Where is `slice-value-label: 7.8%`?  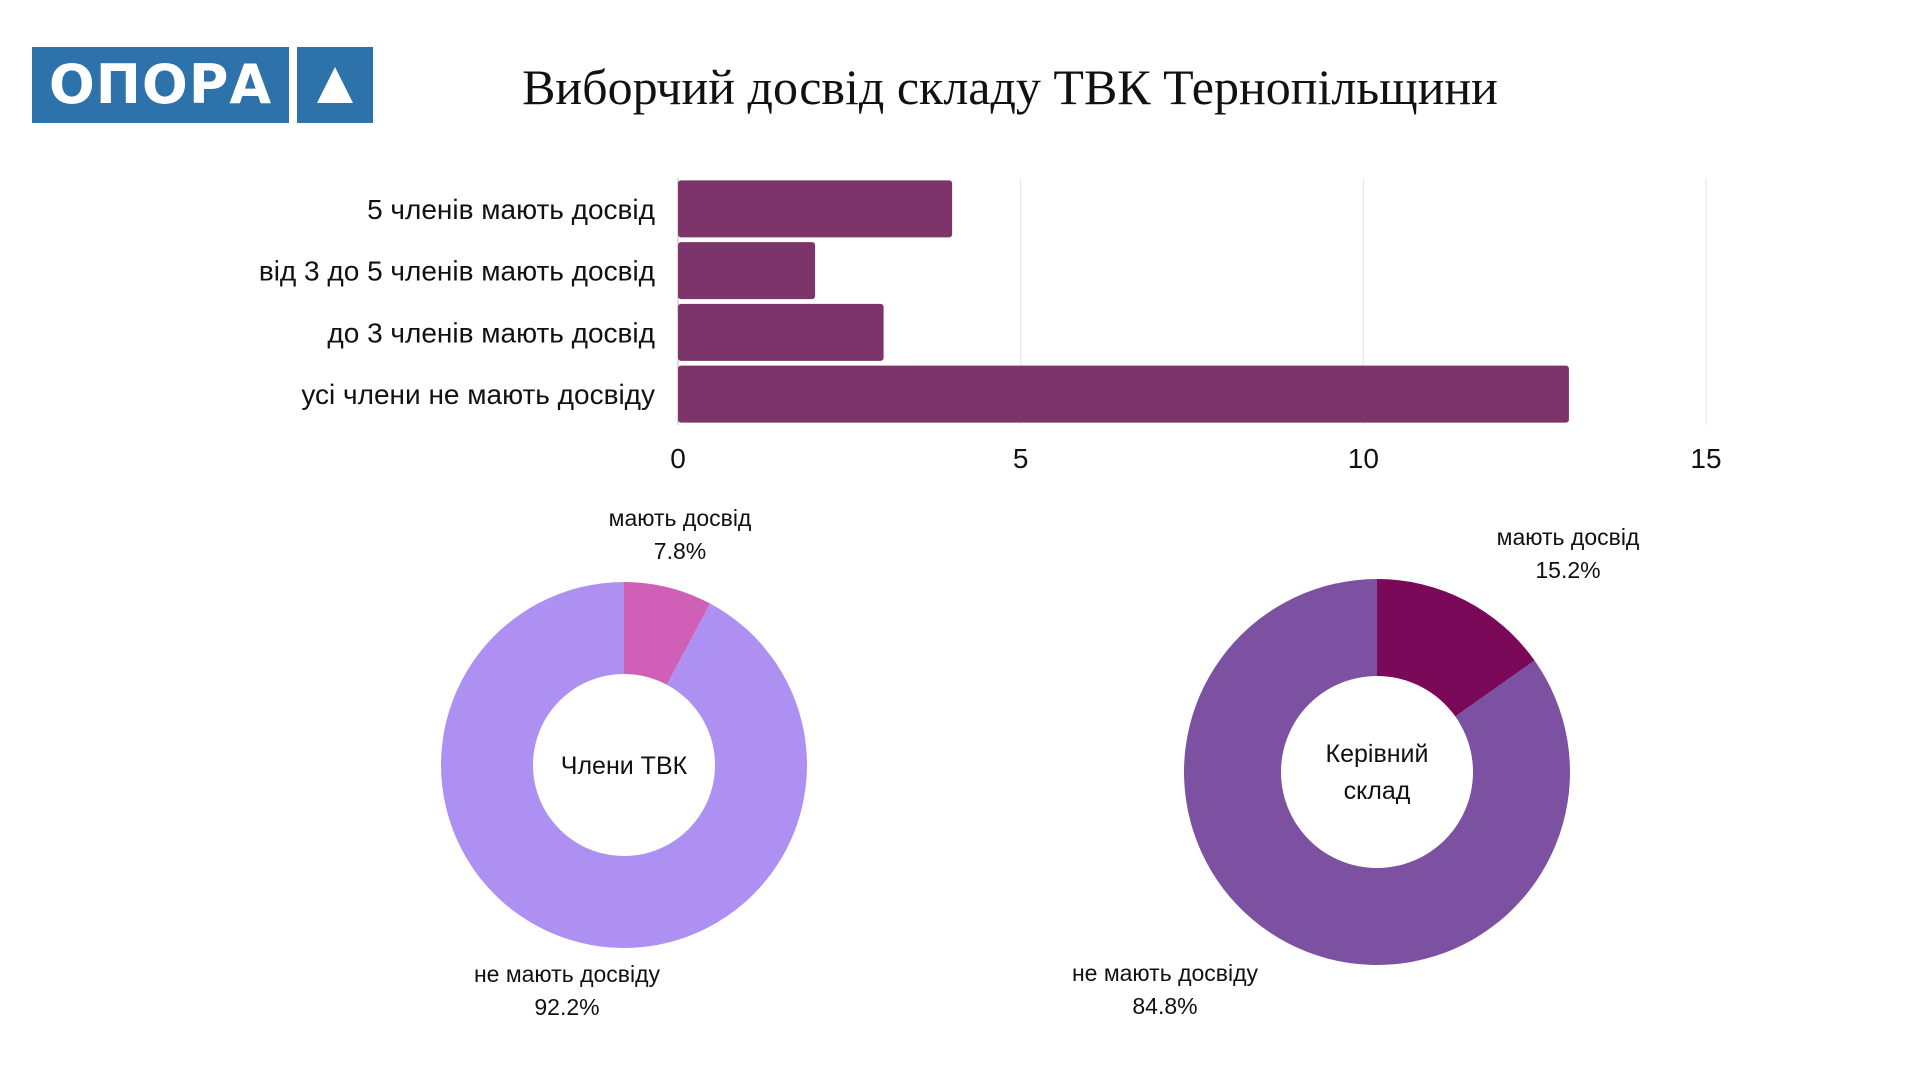
slice-value-label: 7.8% is located at coordinates (680, 551).